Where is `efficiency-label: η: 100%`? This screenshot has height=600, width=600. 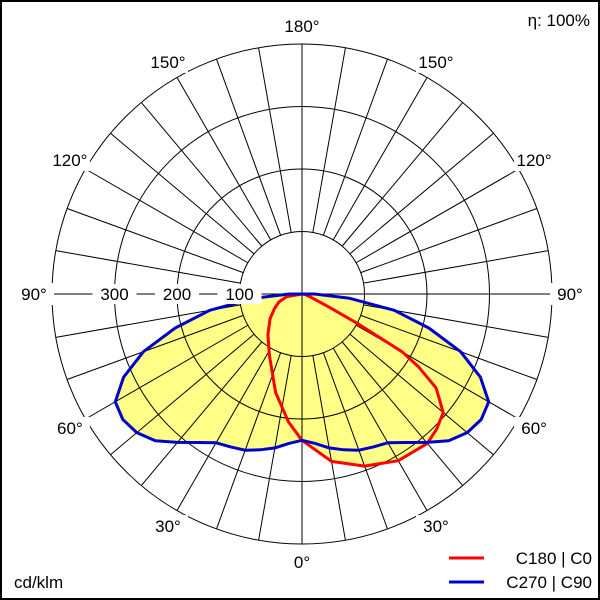 efficiency-label: η: 100% is located at coordinates (559, 20).